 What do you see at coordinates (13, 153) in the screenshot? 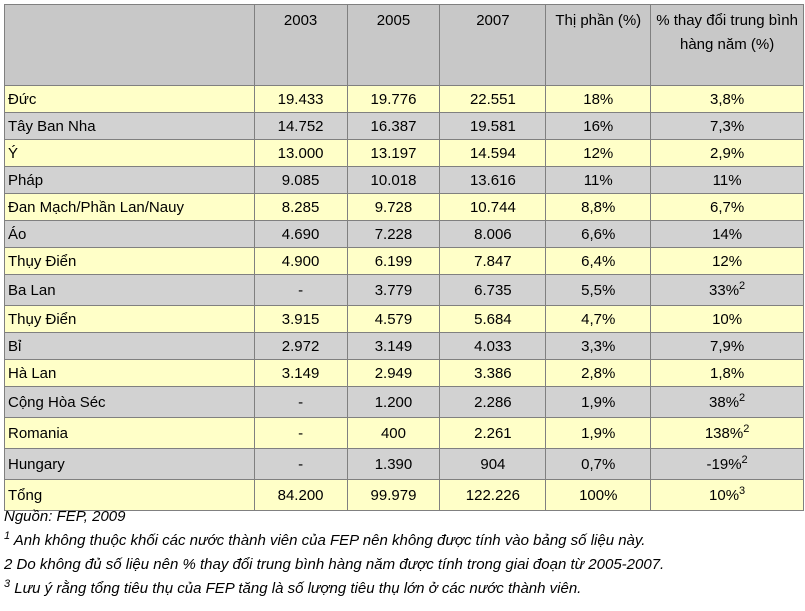
I see `country-text: Ý` at bounding box center [13, 153].